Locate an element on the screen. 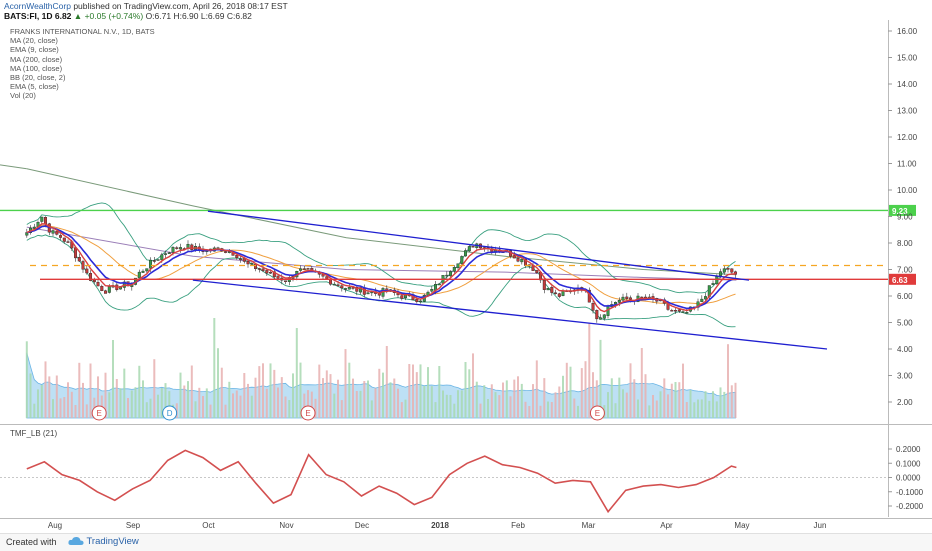  ma100-line is located at coordinates (381, 253).